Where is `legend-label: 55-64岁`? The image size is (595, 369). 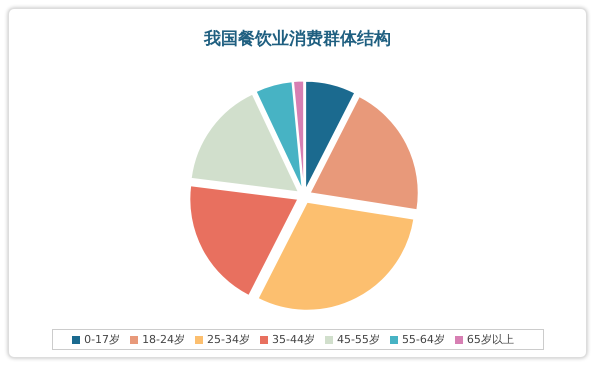
legend-label: 55-64岁 is located at coordinates (423, 339).